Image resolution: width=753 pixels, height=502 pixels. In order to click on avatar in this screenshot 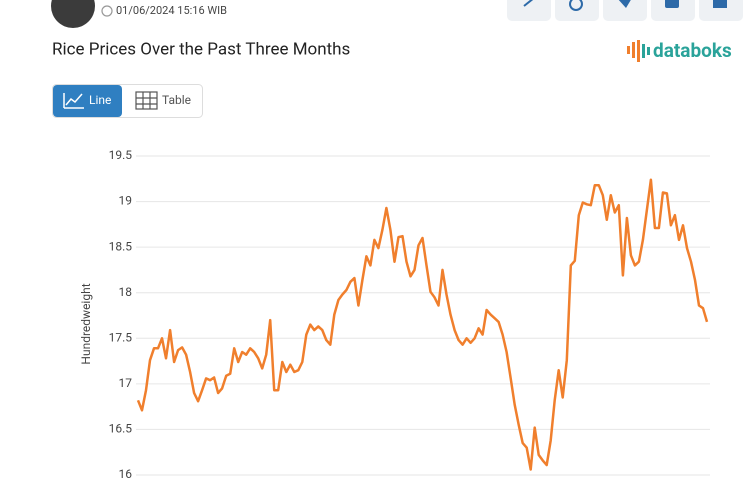, I will do `click(73, 14)`.